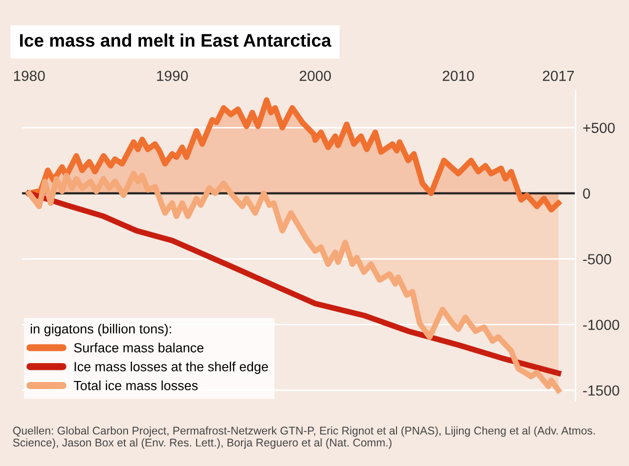 The image size is (629, 466). Describe the element at coordinates (29, 76) in the screenshot. I see `x-tick-label: 1980` at that location.